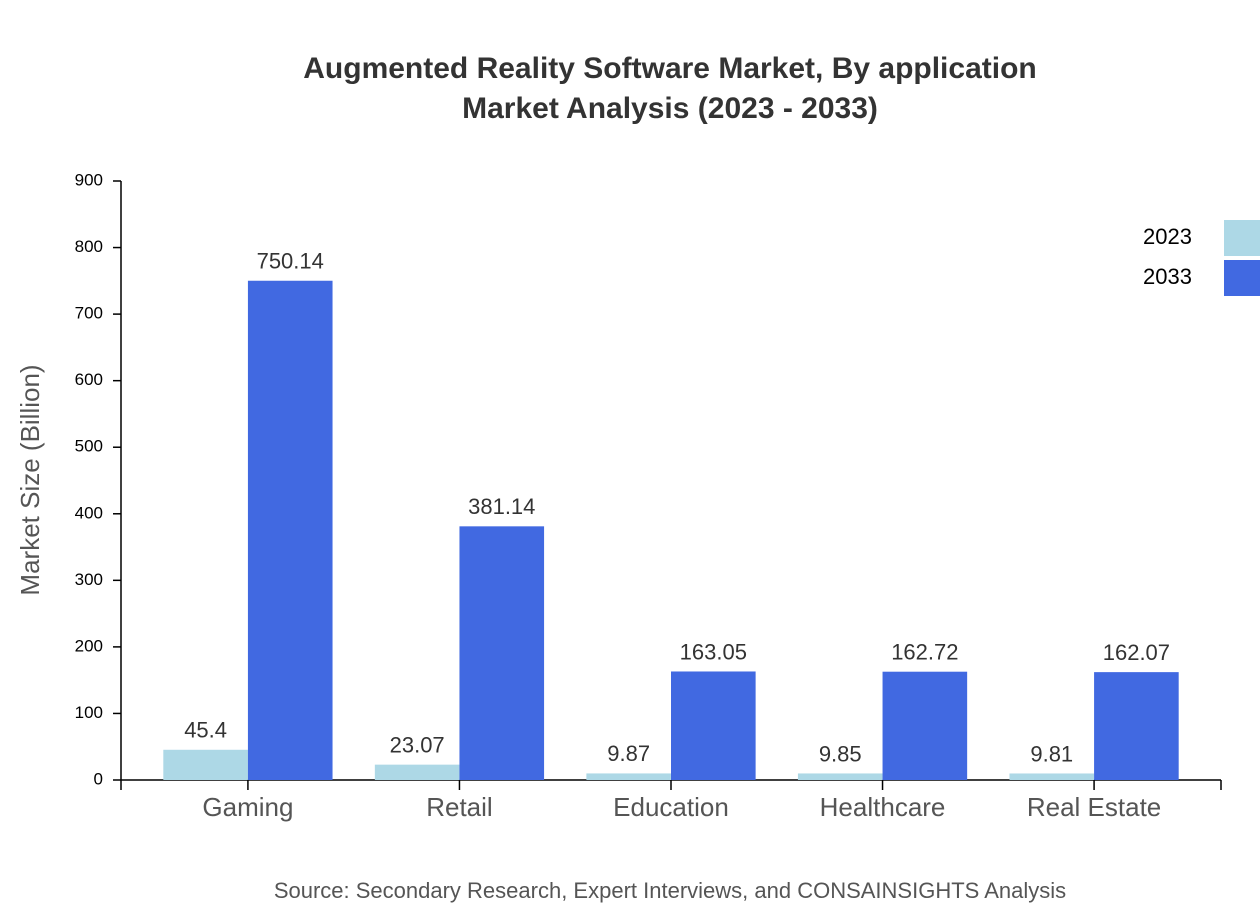  Describe the element at coordinates (89, 446) in the screenshot. I see `y-tick-label: 500` at that location.